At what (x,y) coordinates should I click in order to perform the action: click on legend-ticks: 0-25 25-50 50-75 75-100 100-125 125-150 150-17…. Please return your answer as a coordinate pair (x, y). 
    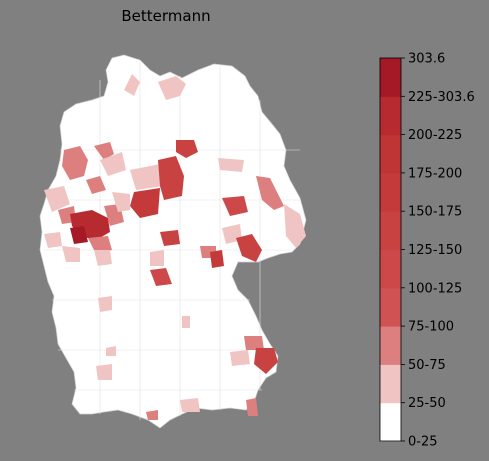
    Looking at the image, I should click on (438, 251).